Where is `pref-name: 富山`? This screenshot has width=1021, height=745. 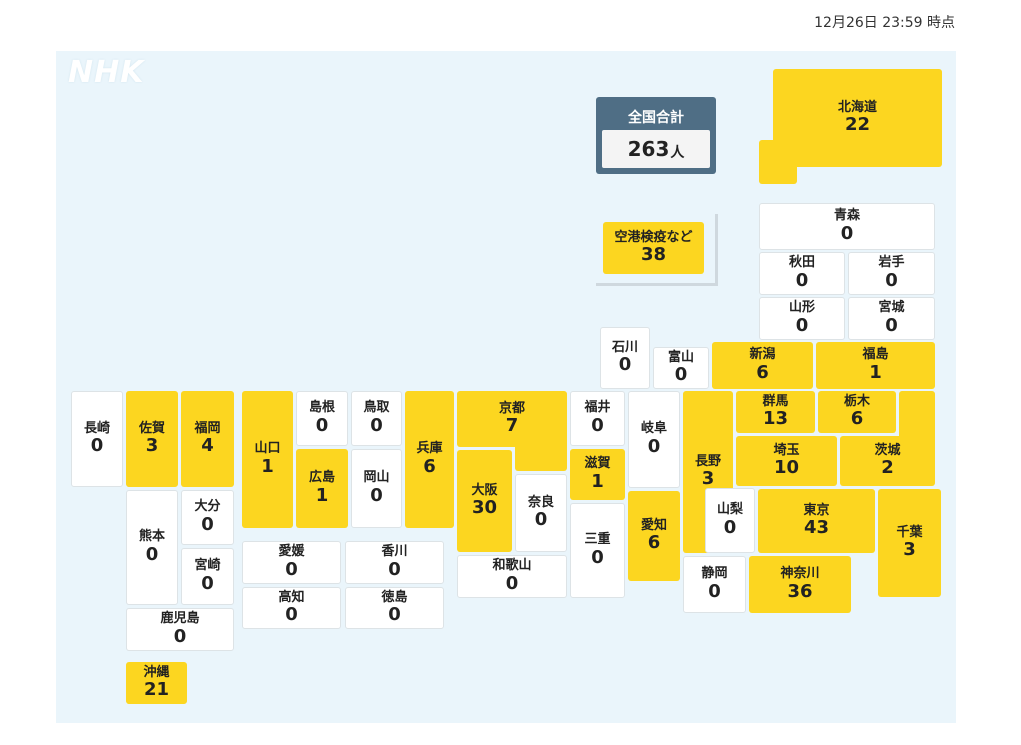 pref-name: 富山 is located at coordinates (680, 357).